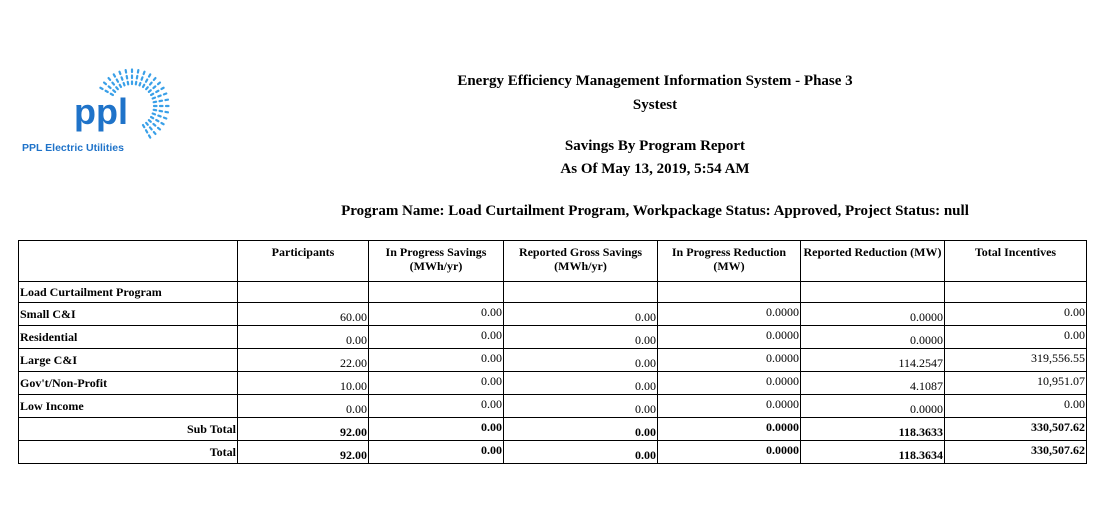 Image resolution: width=1103 pixels, height=528 pixels. What do you see at coordinates (729, 261) in the screenshot?
I see `column-header: In Progress Reduction (MW)` at bounding box center [729, 261].